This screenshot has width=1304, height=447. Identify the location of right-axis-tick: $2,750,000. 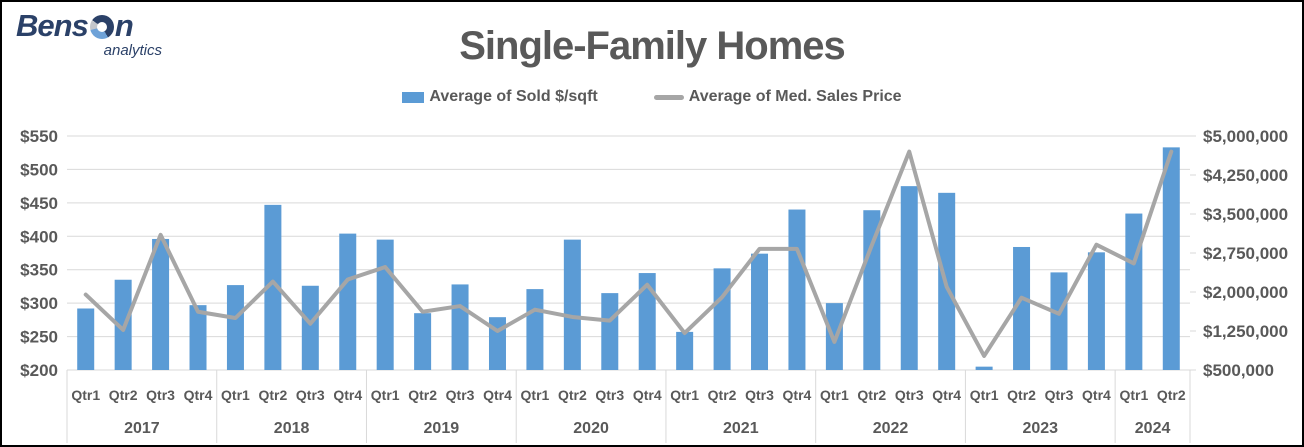
(1245, 253).